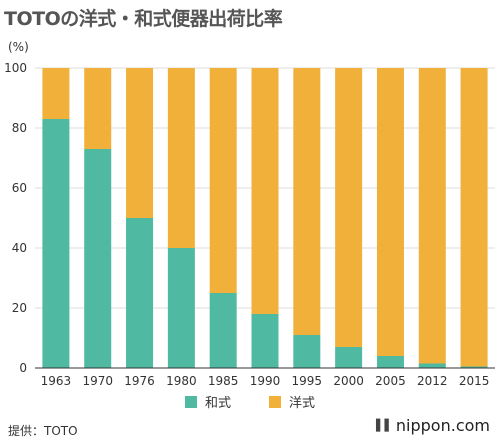 This screenshot has width=500, height=440. I want to click on x-tick-label: 1963, so click(56, 381).